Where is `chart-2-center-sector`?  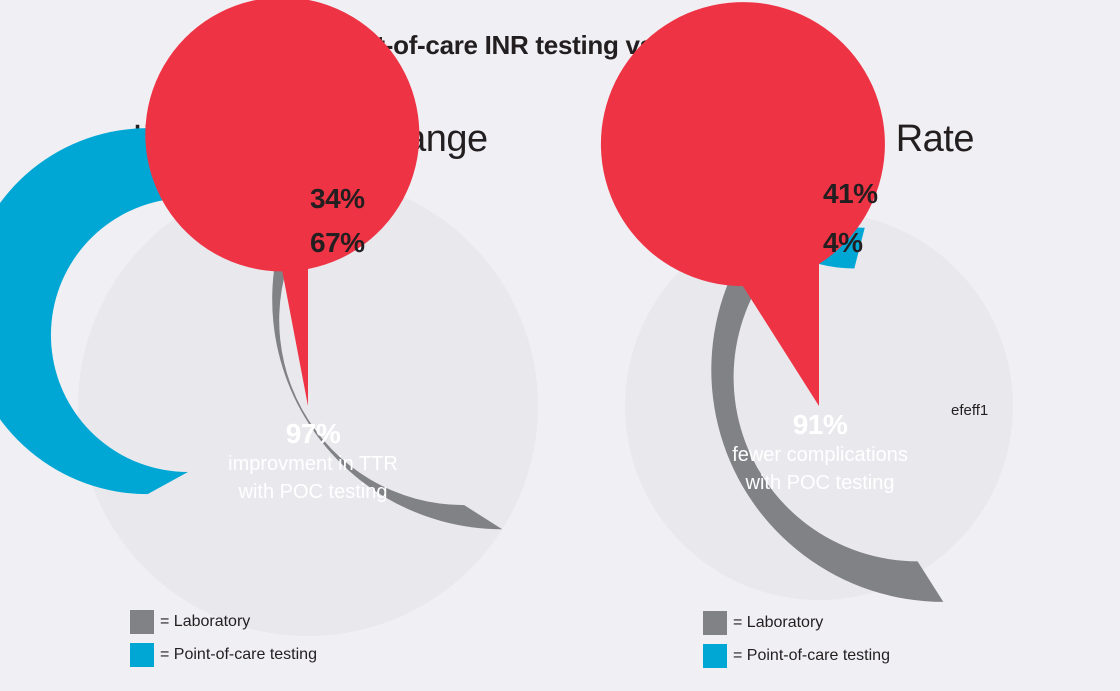
chart-2-center-sector is located at coordinates (742, 204).